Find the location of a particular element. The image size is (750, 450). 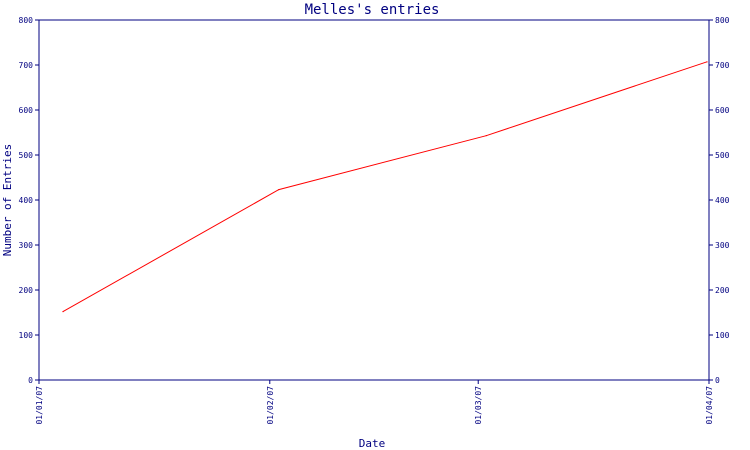

x-axis-label: Date is located at coordinates (372, 443).